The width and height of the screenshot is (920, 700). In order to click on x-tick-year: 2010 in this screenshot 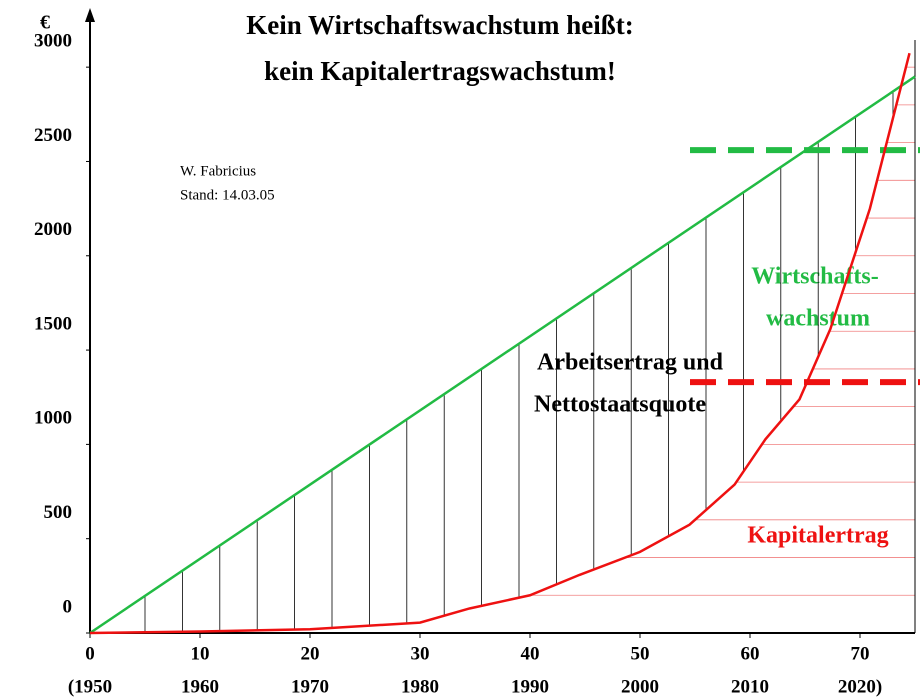, I will do `click(750, 686)`.